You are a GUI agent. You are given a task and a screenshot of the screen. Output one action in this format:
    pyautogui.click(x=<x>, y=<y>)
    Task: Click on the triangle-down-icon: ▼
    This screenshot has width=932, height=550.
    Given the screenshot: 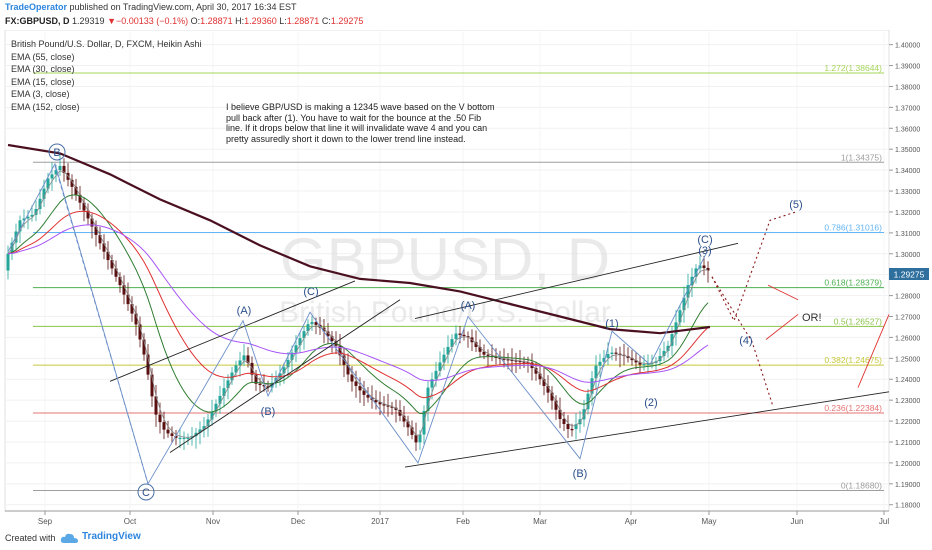 What is the action you would take?
    pyautogui.click(x=112, y=21)
    